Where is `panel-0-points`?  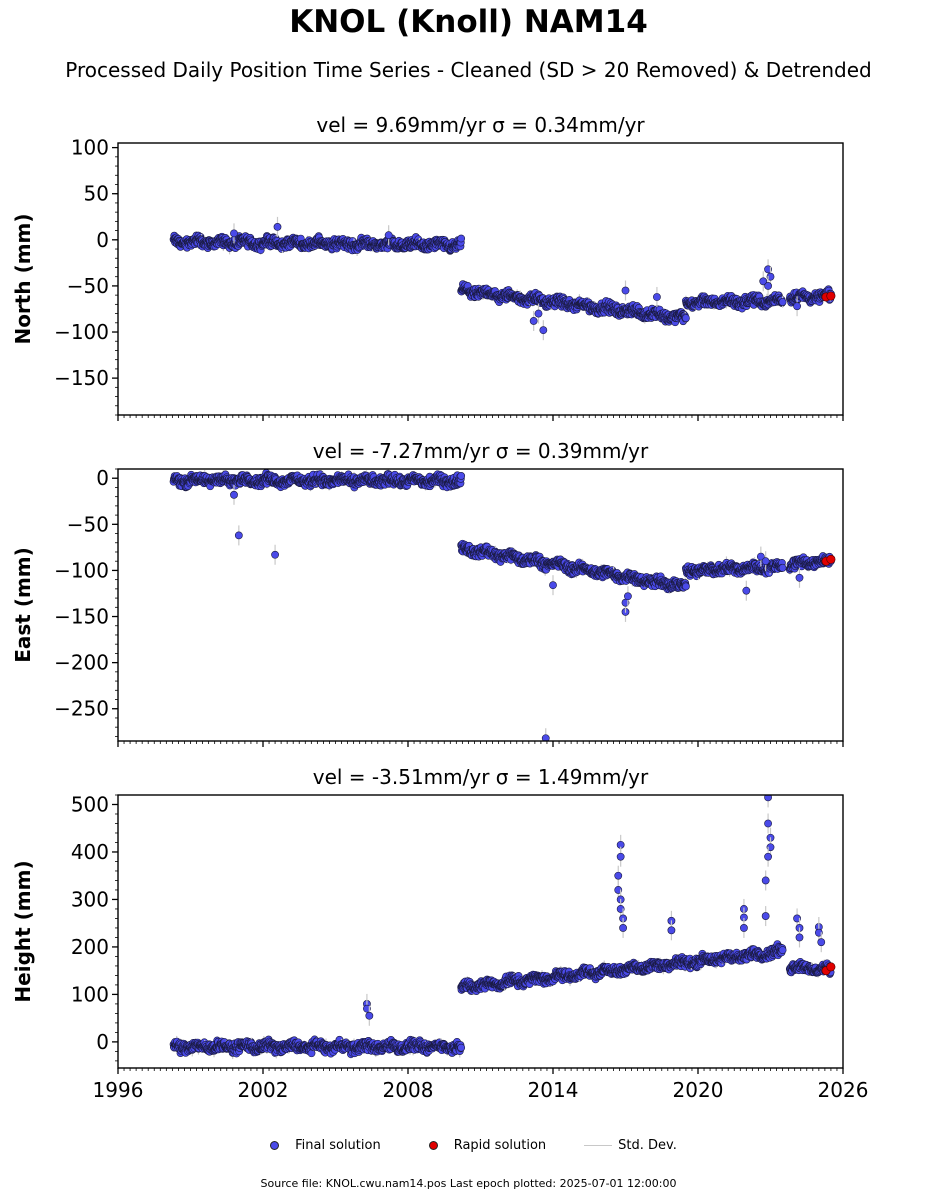
panel-0-points is located at coordinates (502, 278).